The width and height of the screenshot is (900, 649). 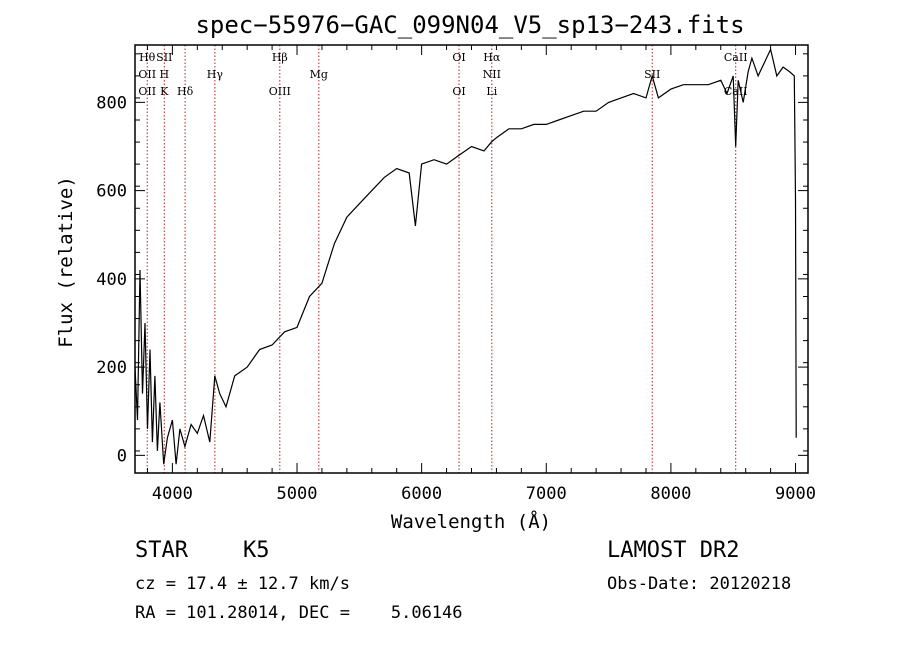 What do you see at coordinates (111, 192) in the screenshot?
I see `y-tick-label-3: 600` at bounding box center [111, 192].